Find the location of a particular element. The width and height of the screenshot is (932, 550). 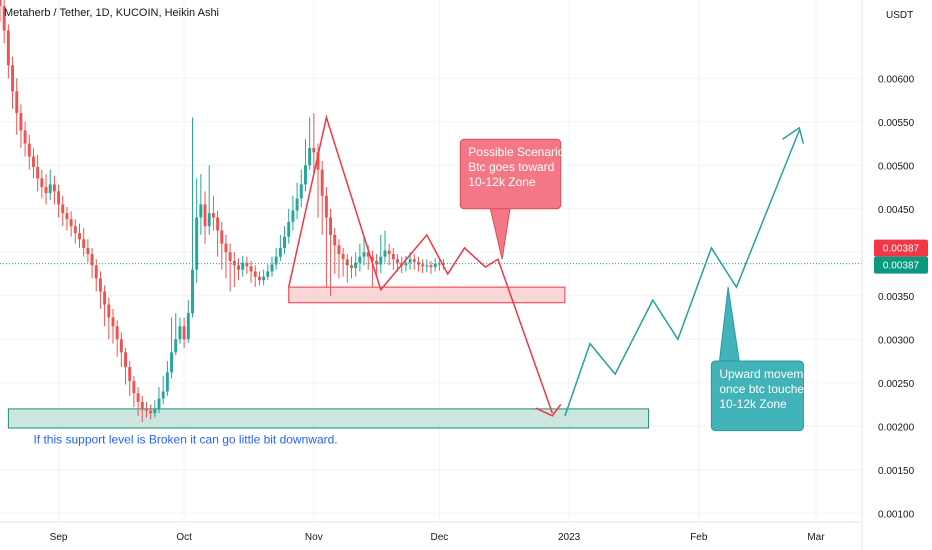

bearish-arrowhead is located at coordinates (548, 410).